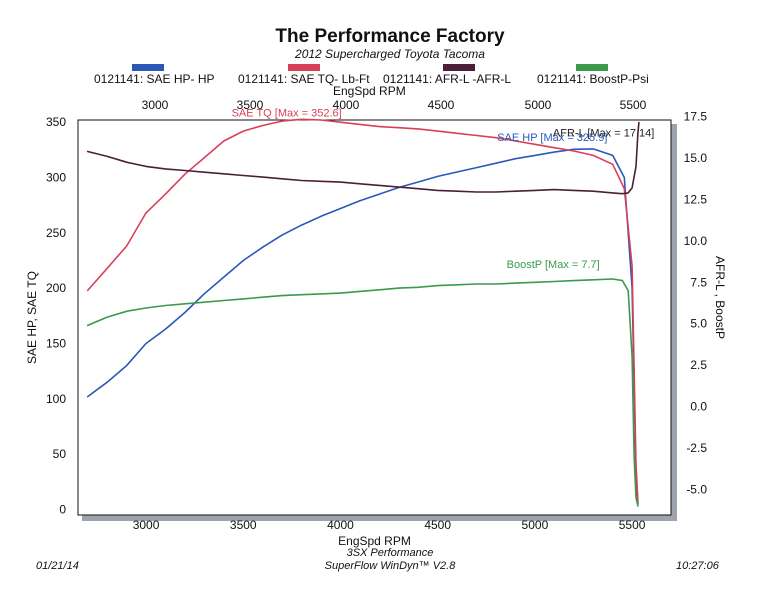  Describe the element at coordinates (553, 265) in the screenshot. I see `annotation-boostp: BoostP [Max = 7.7]` at that location.